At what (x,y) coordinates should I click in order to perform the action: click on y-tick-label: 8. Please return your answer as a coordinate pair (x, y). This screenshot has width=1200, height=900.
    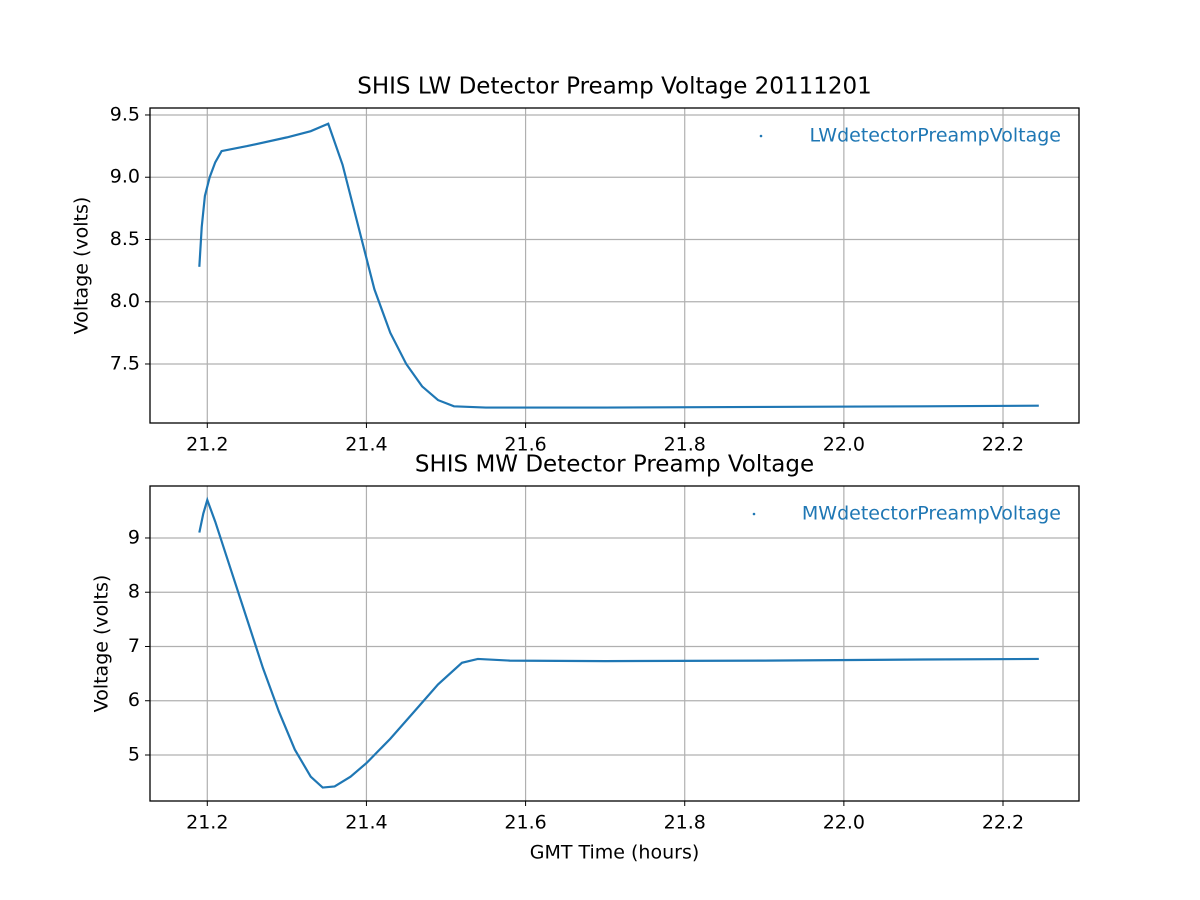
    Looking at the image, I should click on (134, 592).